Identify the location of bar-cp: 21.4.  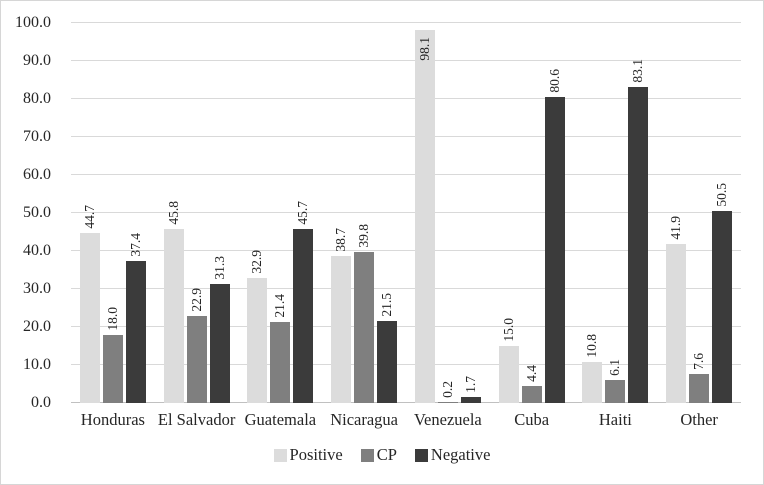
(280, 348).